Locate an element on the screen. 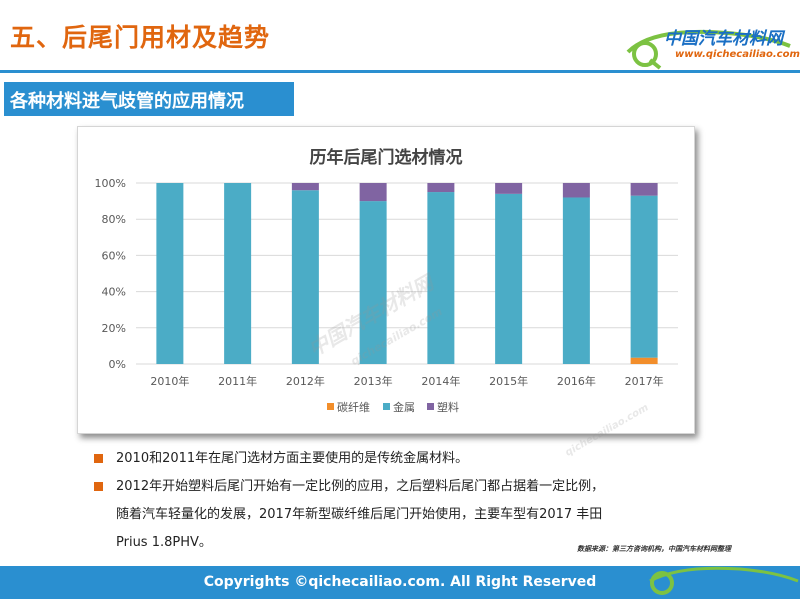  x-tick-label: 2012年 is located at coordinates (305, 381).